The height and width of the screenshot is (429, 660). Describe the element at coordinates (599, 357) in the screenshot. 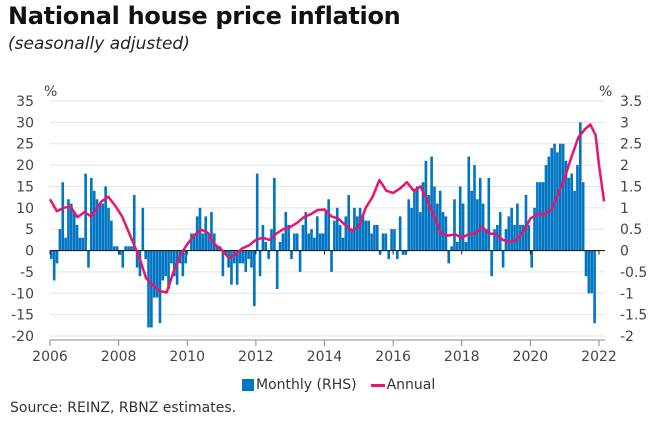

I see `x-tick-label: 2022` at that location.